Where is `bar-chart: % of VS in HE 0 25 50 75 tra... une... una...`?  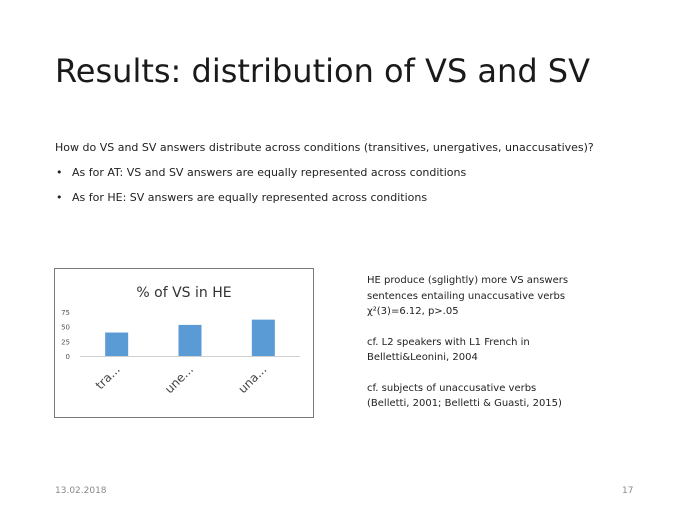
bar-chart: % of VS in HE 0 25 50 75 tra... une... una... is located at coordinates (184, 343).